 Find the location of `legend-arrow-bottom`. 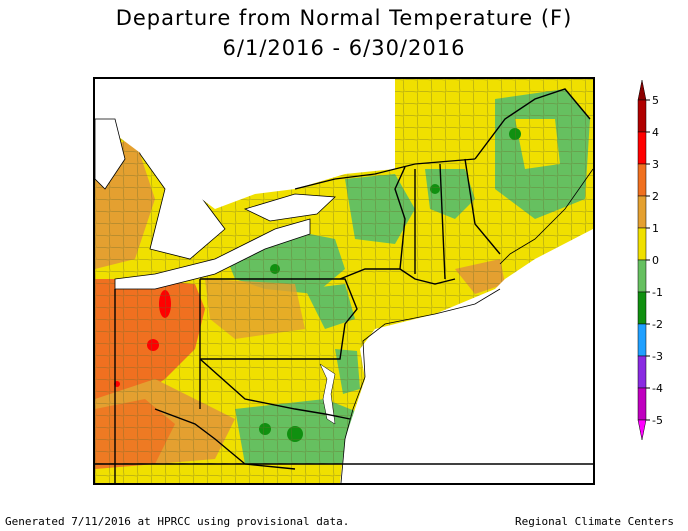

legend-arrow-bottom is located at coordinates (642, 430).